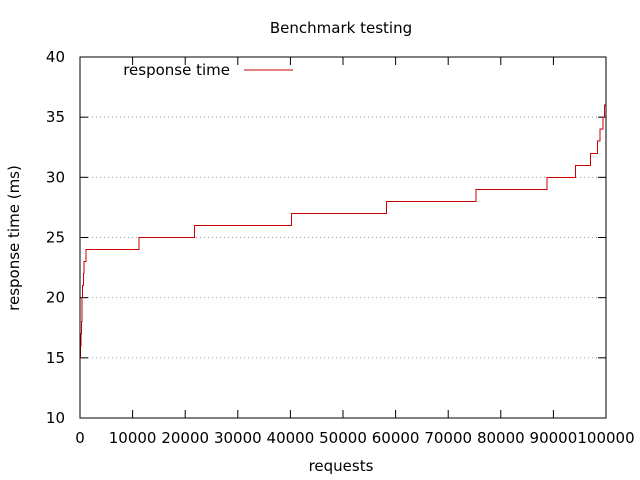 The height and width of the screenshot is (480, 640). What do you see at coordinates (343, 438) in the screenshot?
I see `x-tick-label: 50000` at bounding box center [343, 438].